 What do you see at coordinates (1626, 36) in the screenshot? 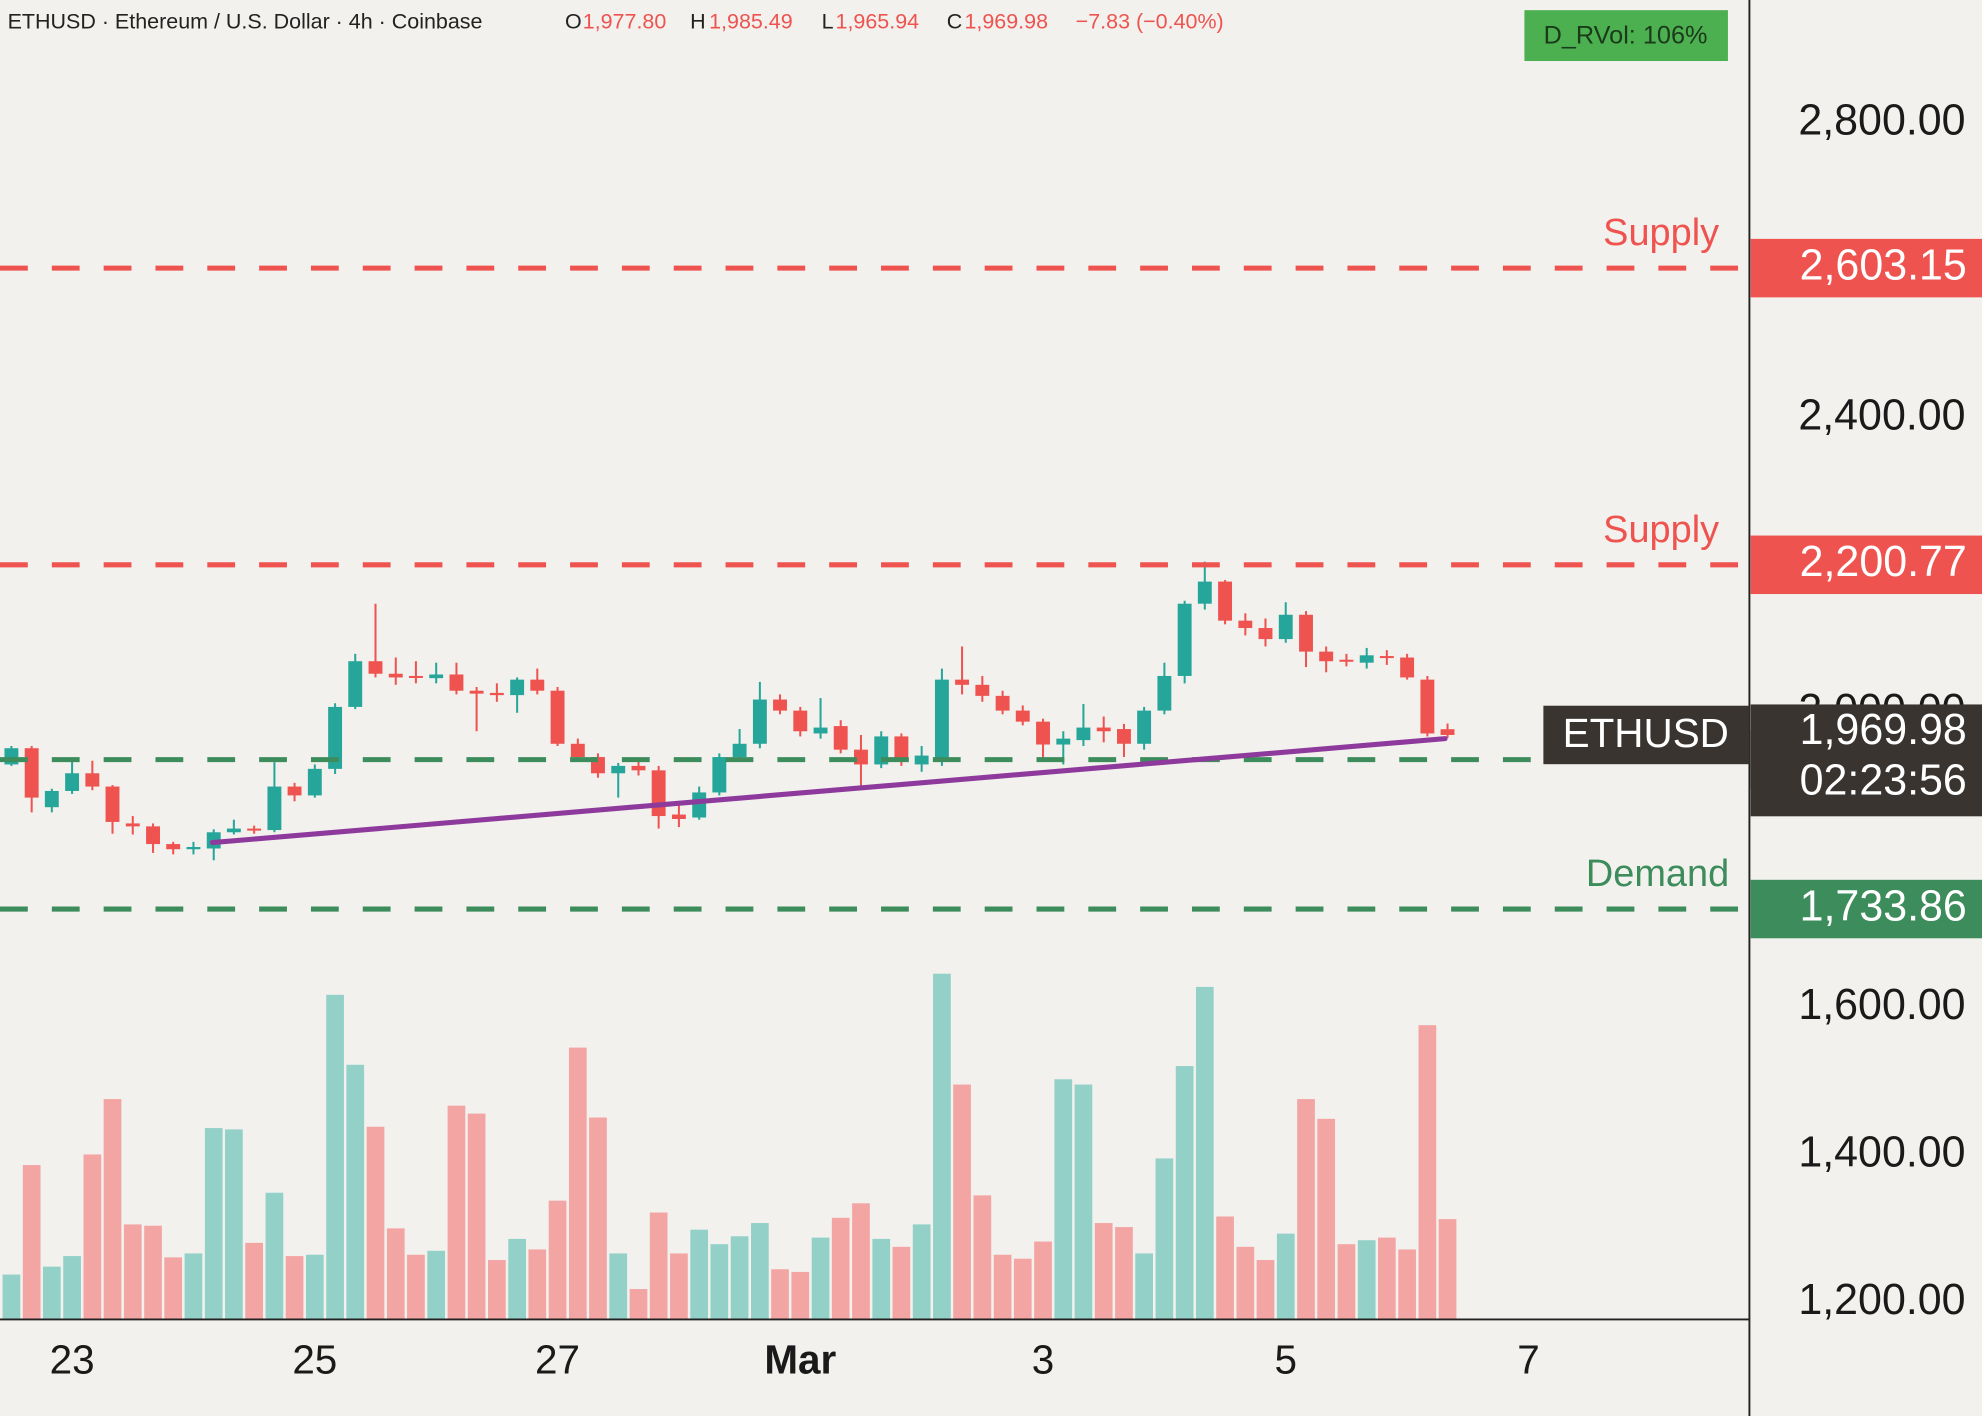
I see `rvol-badge` at bounding box center [1626, 36].